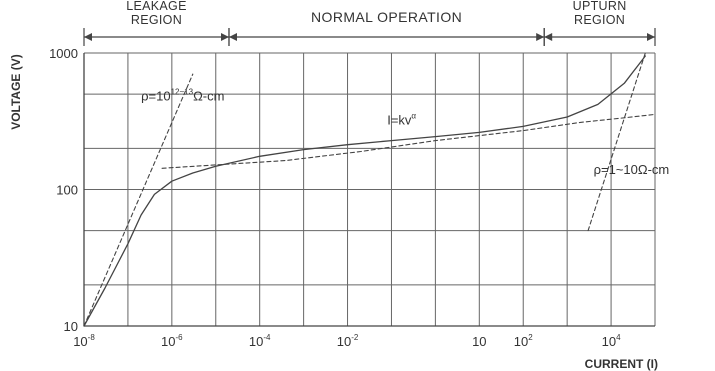  Describe the element at coordinates (156, 6) in the screenshot. I see `region-label: LEAKAGE` at that location.